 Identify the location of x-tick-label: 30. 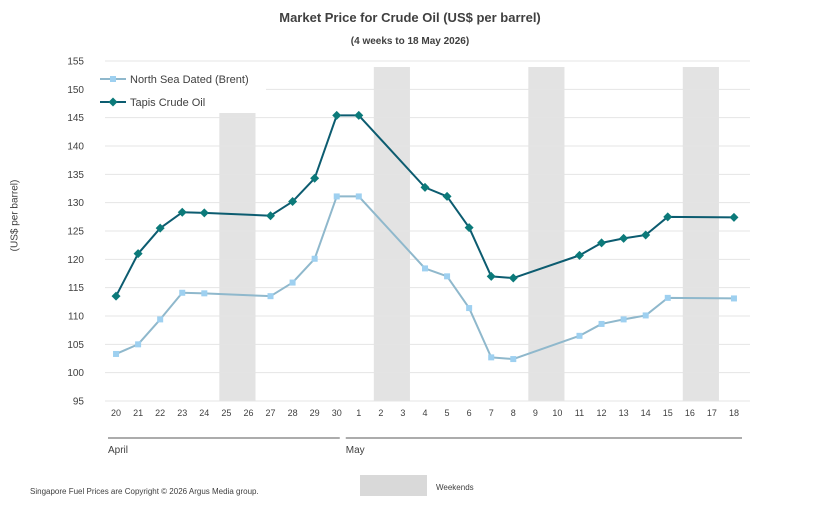
(337, 413).